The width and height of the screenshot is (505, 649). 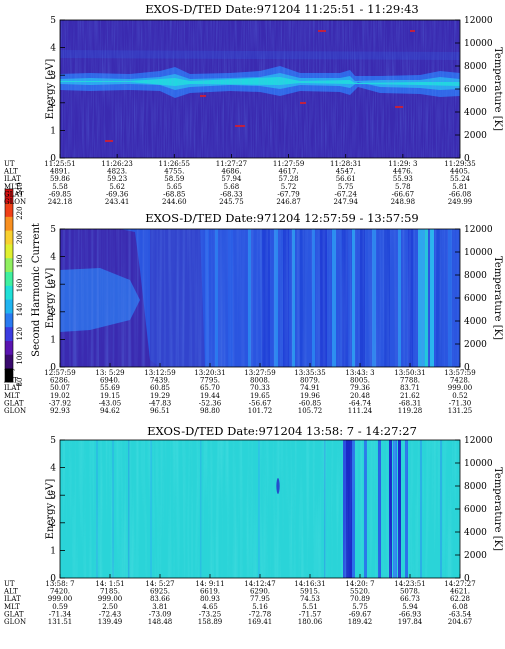 I want to click on colorbar-tick-label: 220, so click(x=20, y=212).